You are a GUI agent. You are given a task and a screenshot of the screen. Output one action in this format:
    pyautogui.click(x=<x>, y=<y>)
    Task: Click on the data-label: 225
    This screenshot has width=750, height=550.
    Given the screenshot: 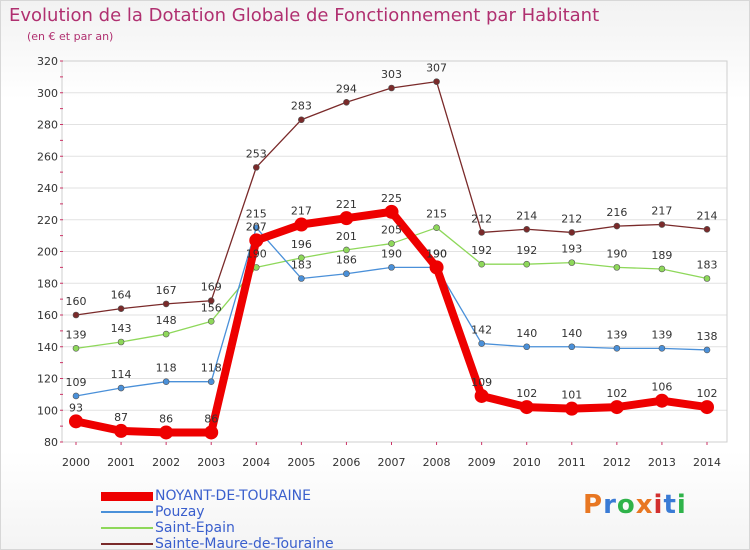 What is the action you would take?
    pyautogui.click(x=391, y=198)
    